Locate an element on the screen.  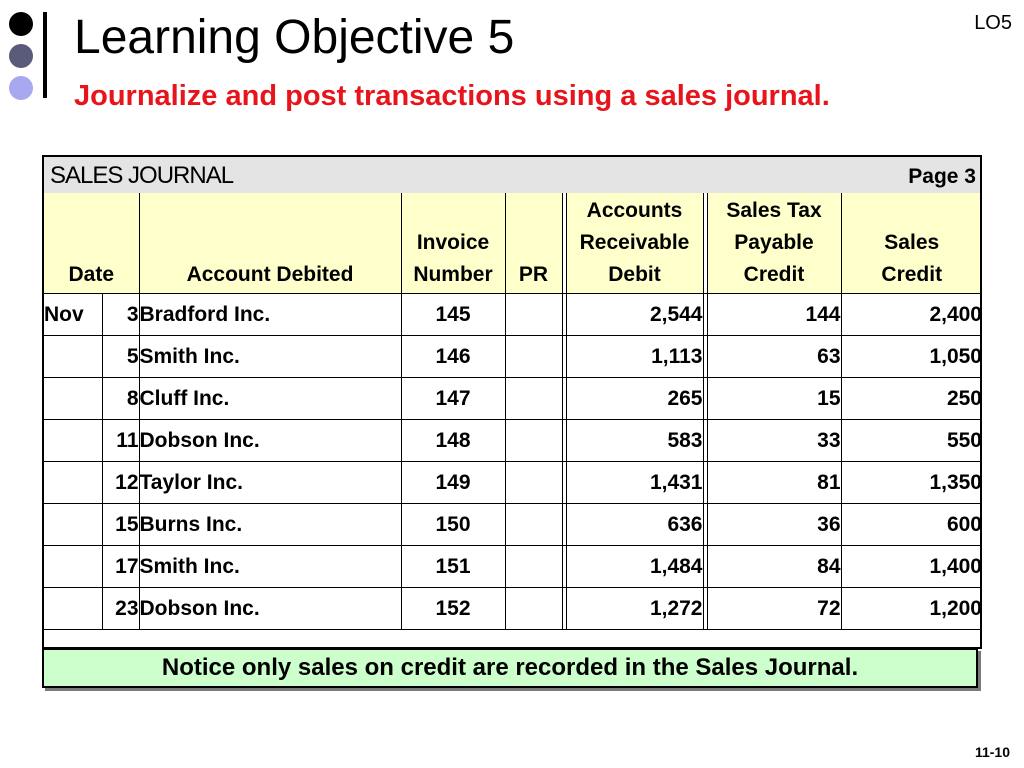
table-row: 15 Burns Inc. 150 636 36 600 is located at coordinates (512, 524).